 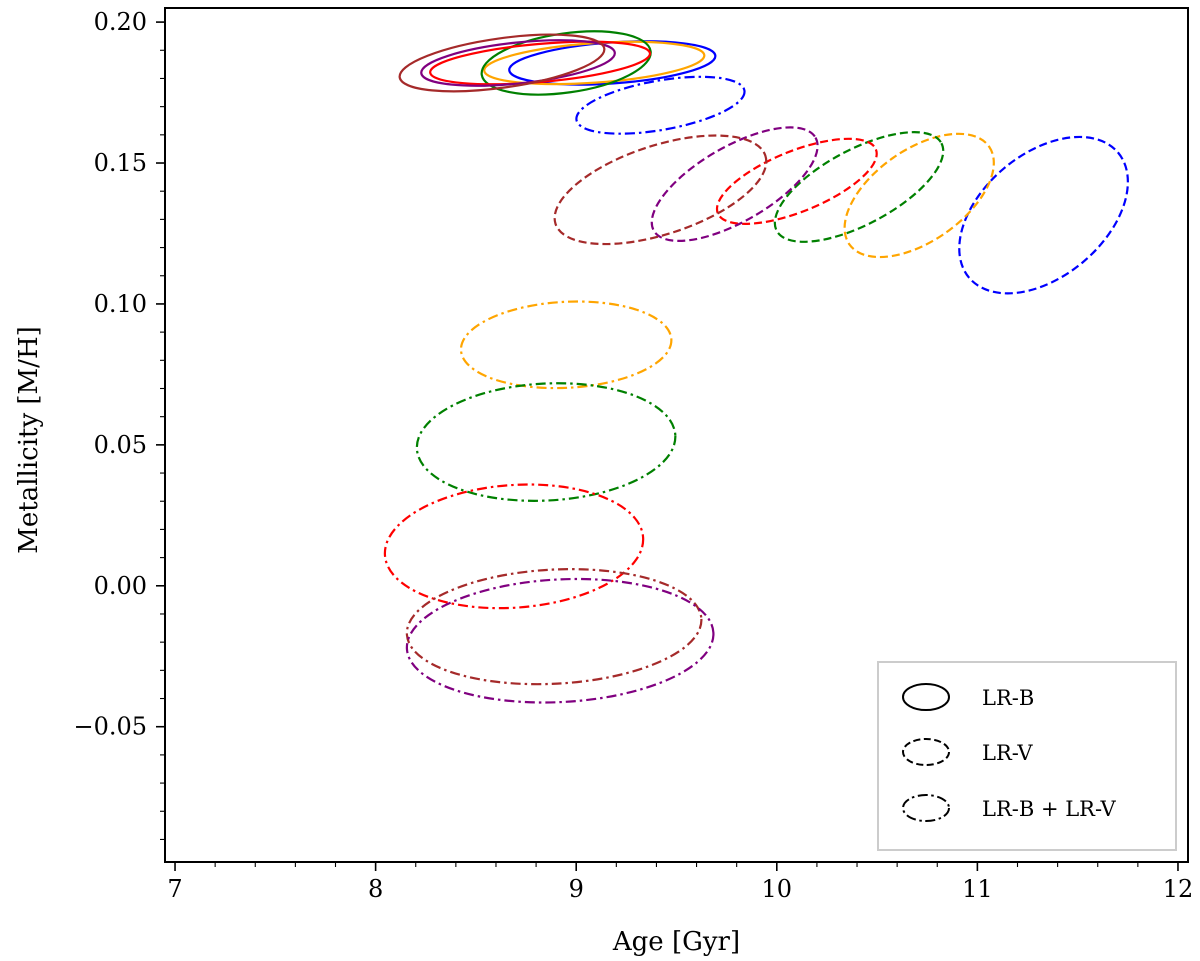 What do you see at coordinates (1178, 889) in the screenshot?
I see `x-tick-label: 12` at bounding box center [1178, 889].